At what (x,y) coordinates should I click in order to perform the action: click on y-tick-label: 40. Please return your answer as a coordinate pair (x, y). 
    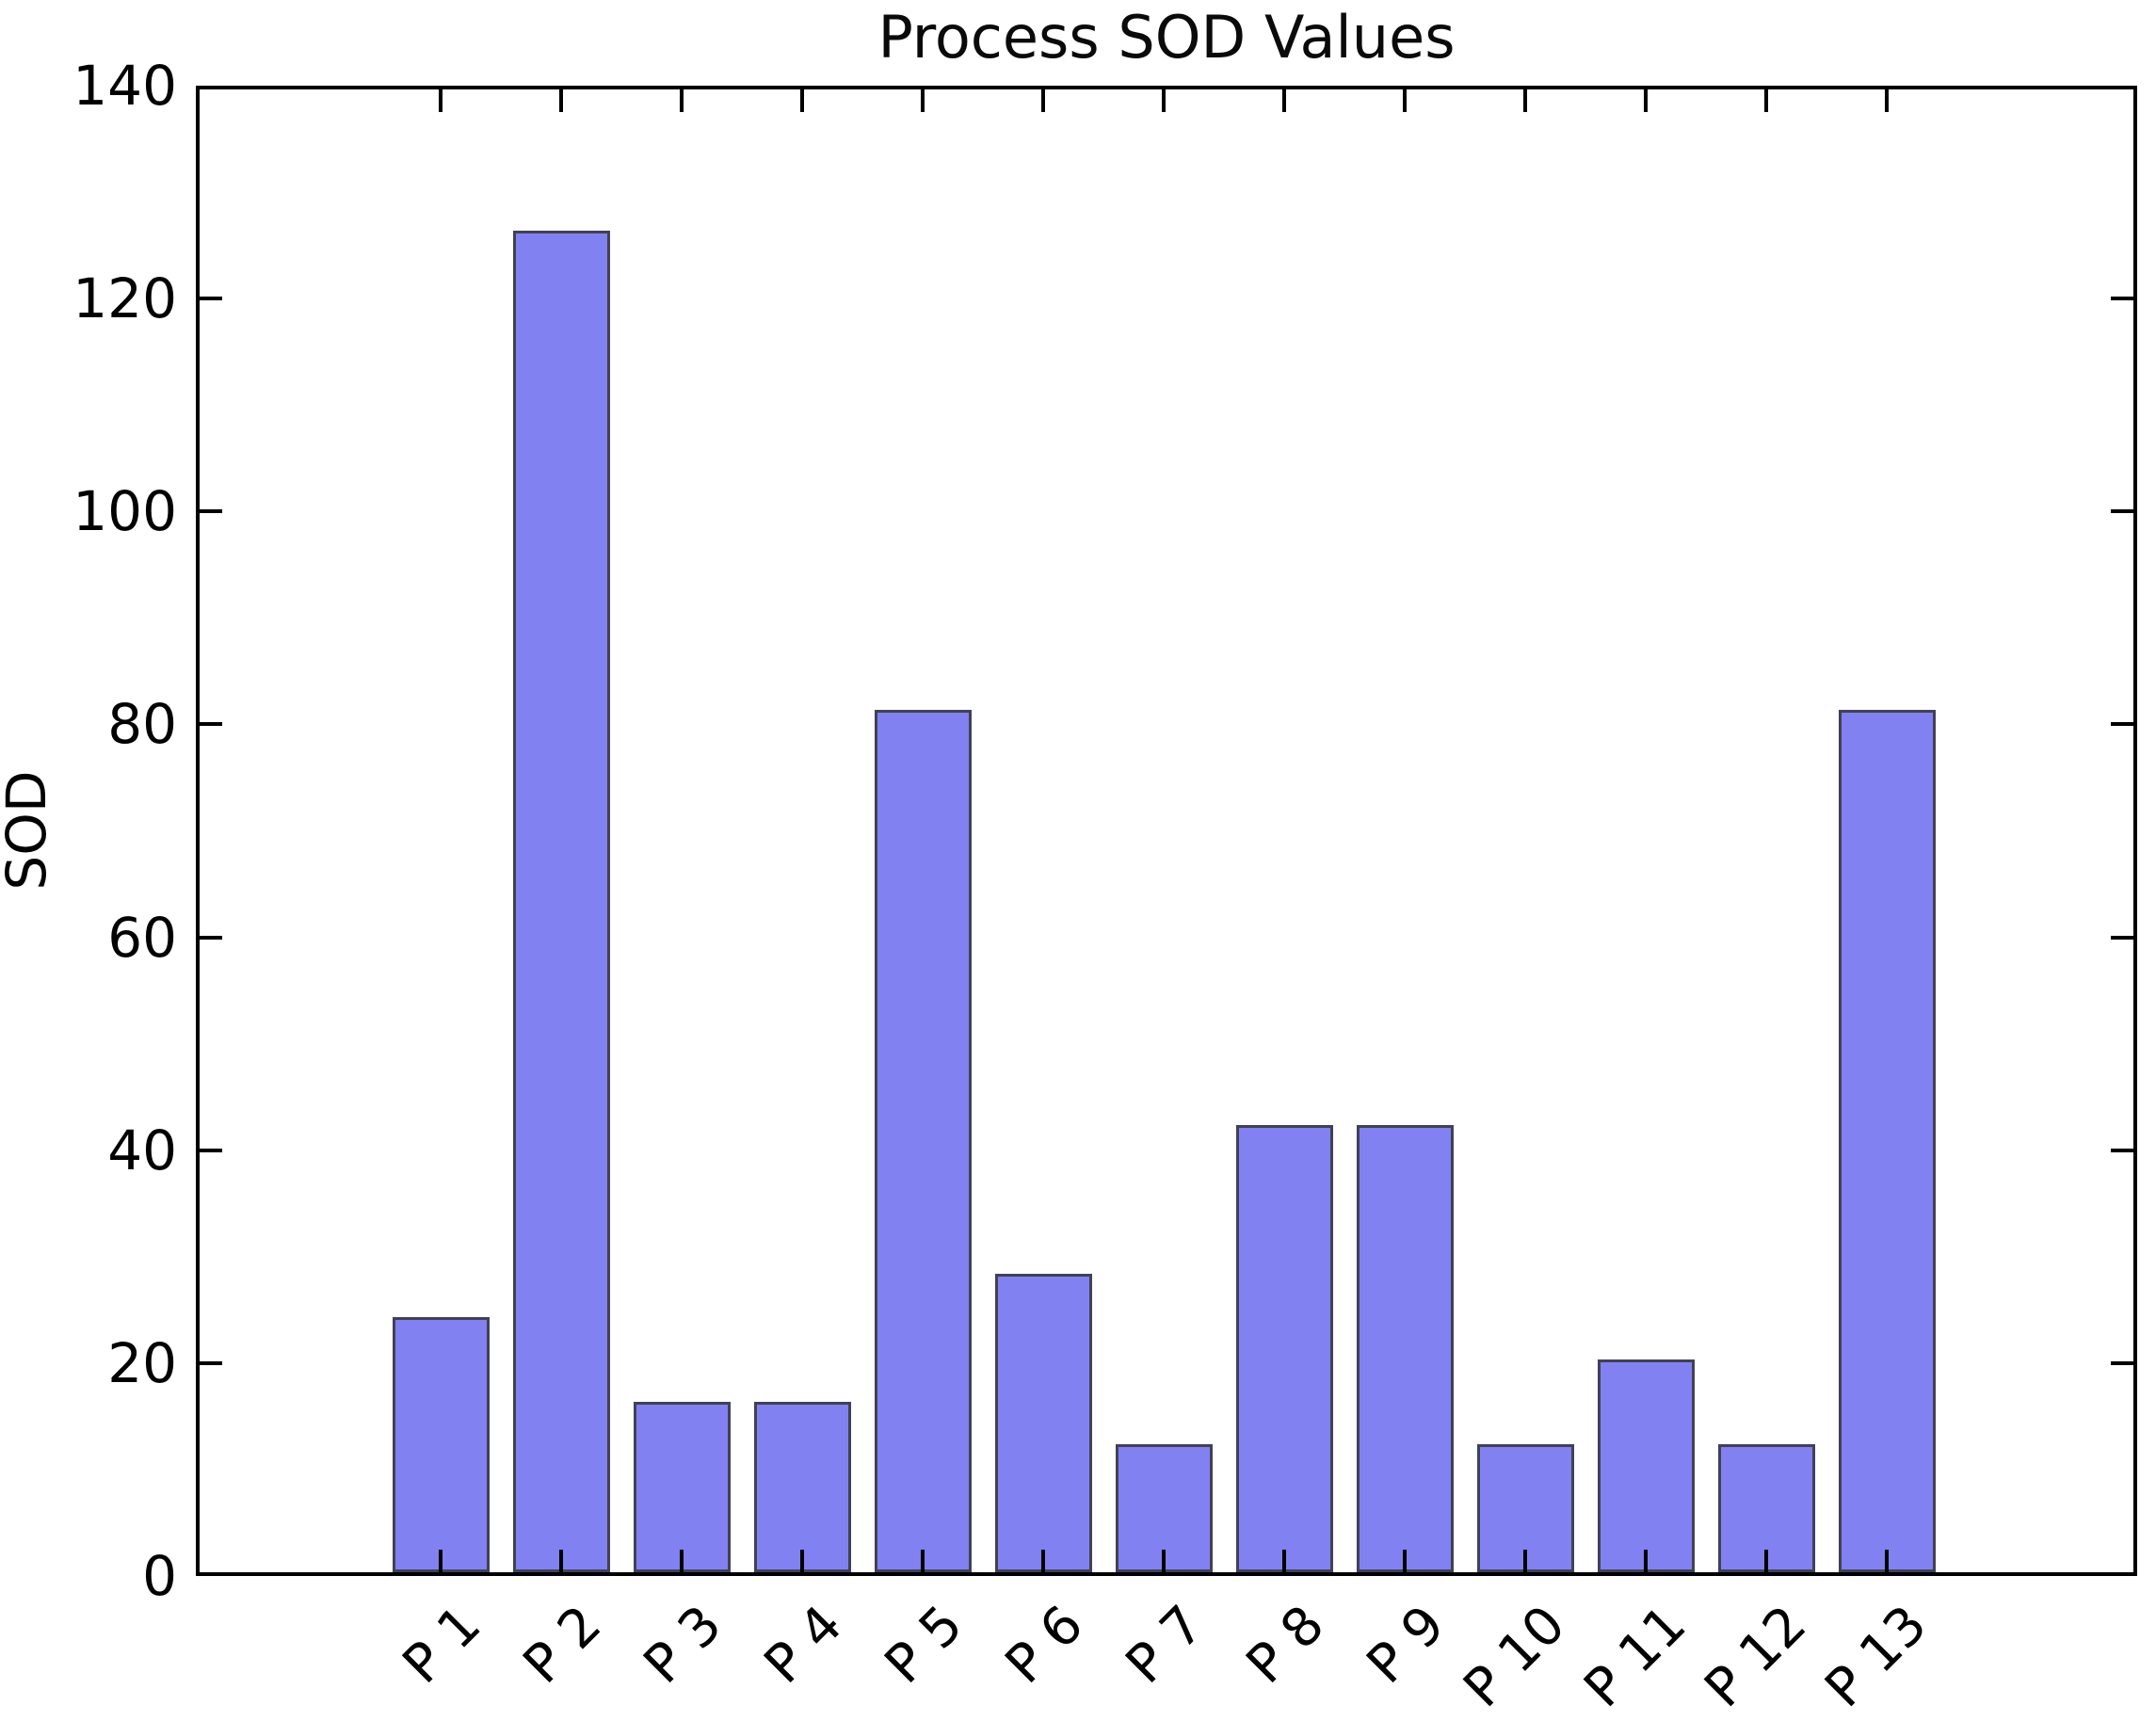
    Looking at the image, I should click on (142, 1150).